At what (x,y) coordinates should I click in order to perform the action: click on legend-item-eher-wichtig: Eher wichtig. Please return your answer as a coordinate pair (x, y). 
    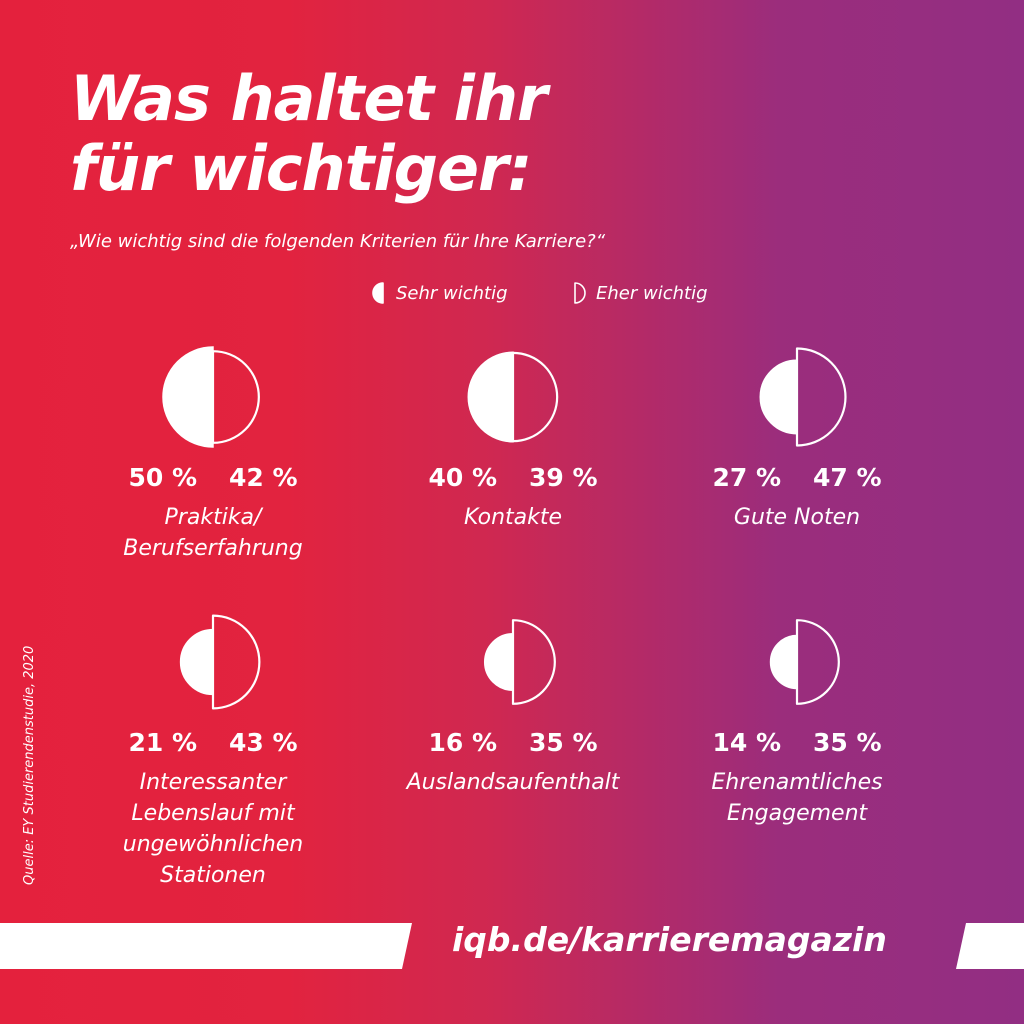
    Looking at the image, I should click on (639, 293).